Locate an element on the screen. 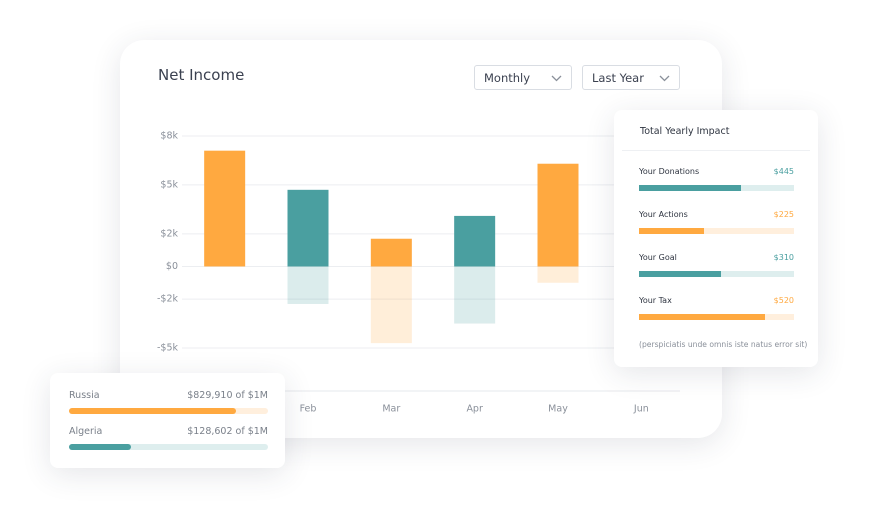 This screenshot has height=530, width=869. y-tick-label: -$2k is located at coordinates (168, 299).